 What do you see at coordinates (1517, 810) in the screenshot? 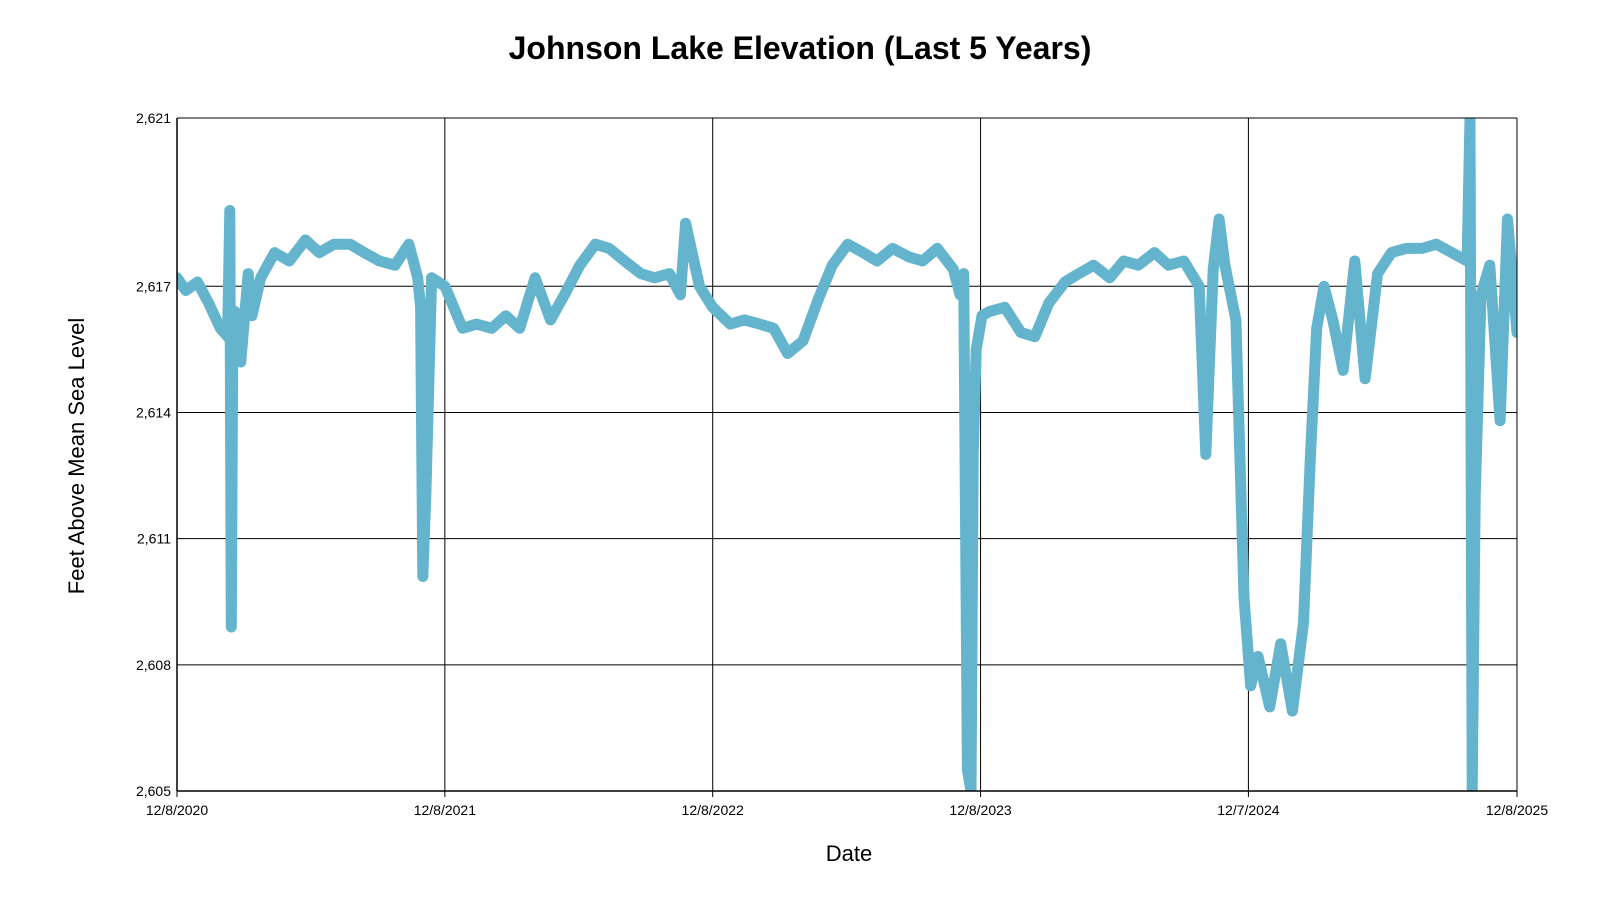
I see `x-tick-label: 12/8/2025` at bounding box center [1517, 810].